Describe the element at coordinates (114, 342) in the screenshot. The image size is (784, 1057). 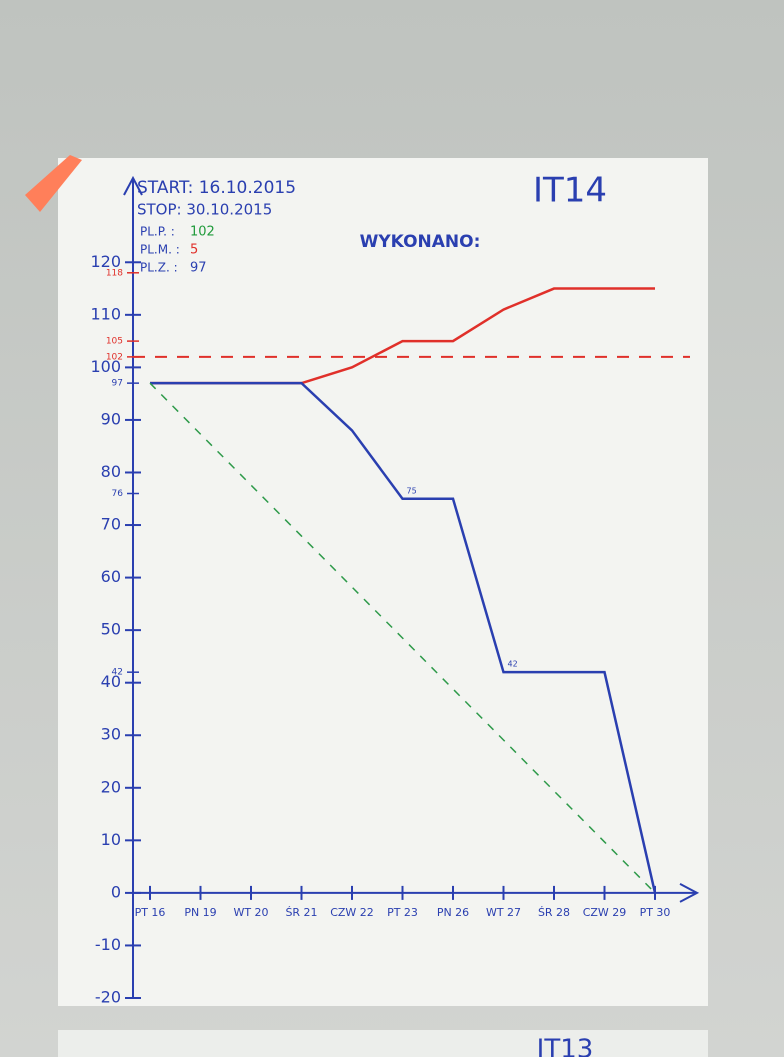
I see `ref-tick-label: 105` at that location.